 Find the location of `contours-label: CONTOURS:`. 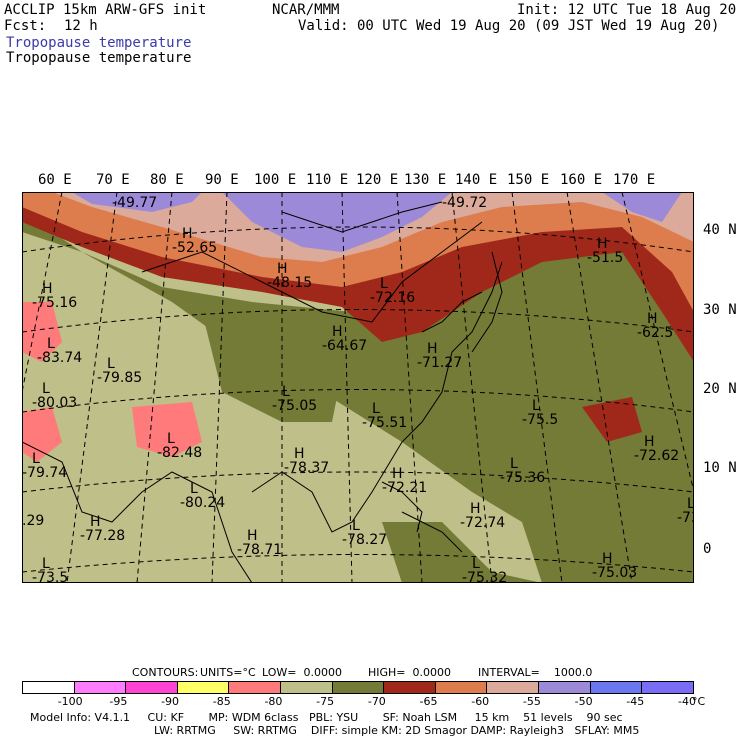

contours-label: CONTOURS: is located at coordinates (165, 672).